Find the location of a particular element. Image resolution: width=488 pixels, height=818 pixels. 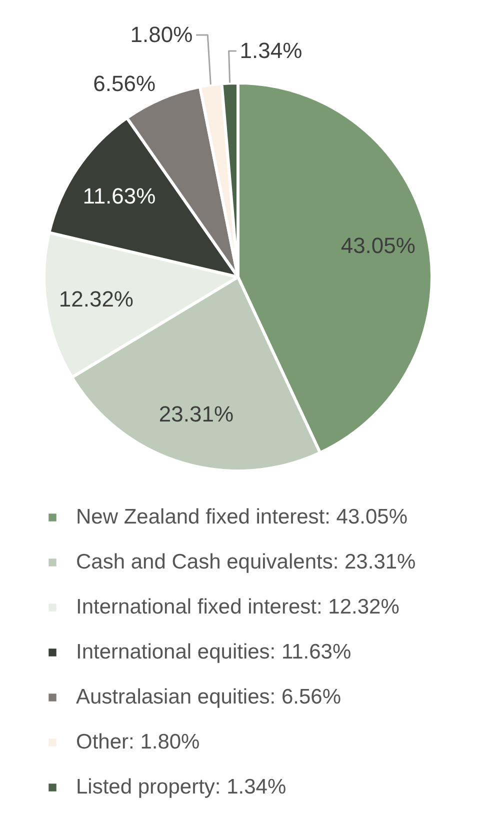

data-label: 11.63% is located at coordinates (119, 195).